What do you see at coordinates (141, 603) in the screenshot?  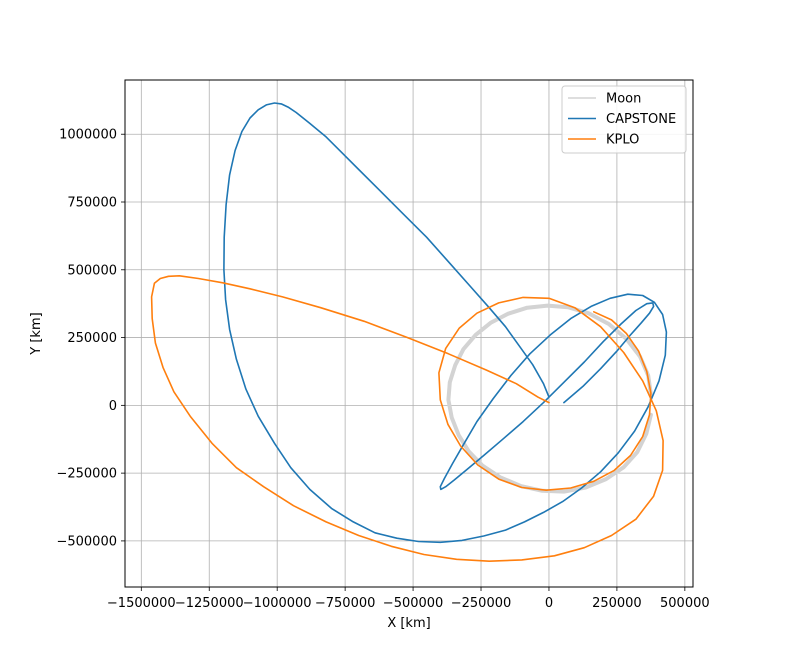 I see `x-tick-label: −1500000` at bounding box center [141, 603].